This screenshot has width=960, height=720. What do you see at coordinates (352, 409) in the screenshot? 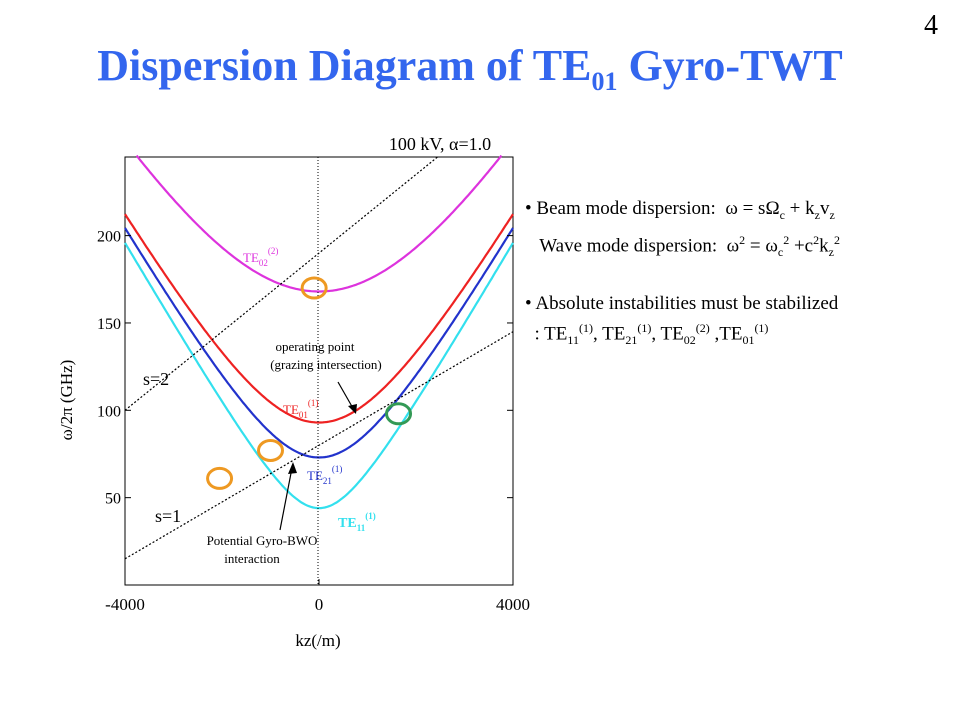
I see `operating-arrowhead` at bounding box center [352, 409].